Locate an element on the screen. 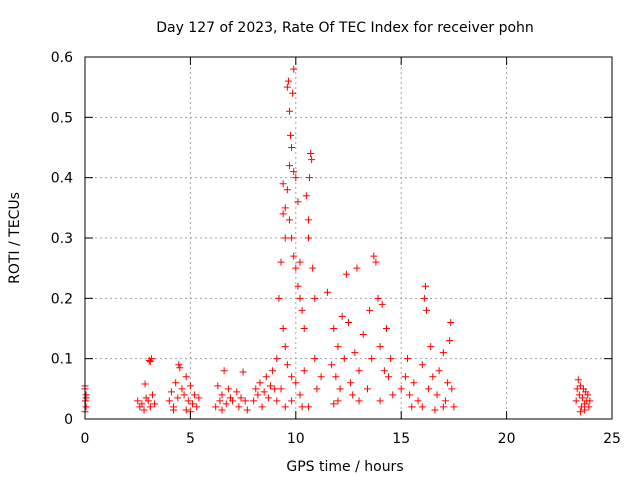  y-tick-label: 0.4 is located at coordinates (62, 179).